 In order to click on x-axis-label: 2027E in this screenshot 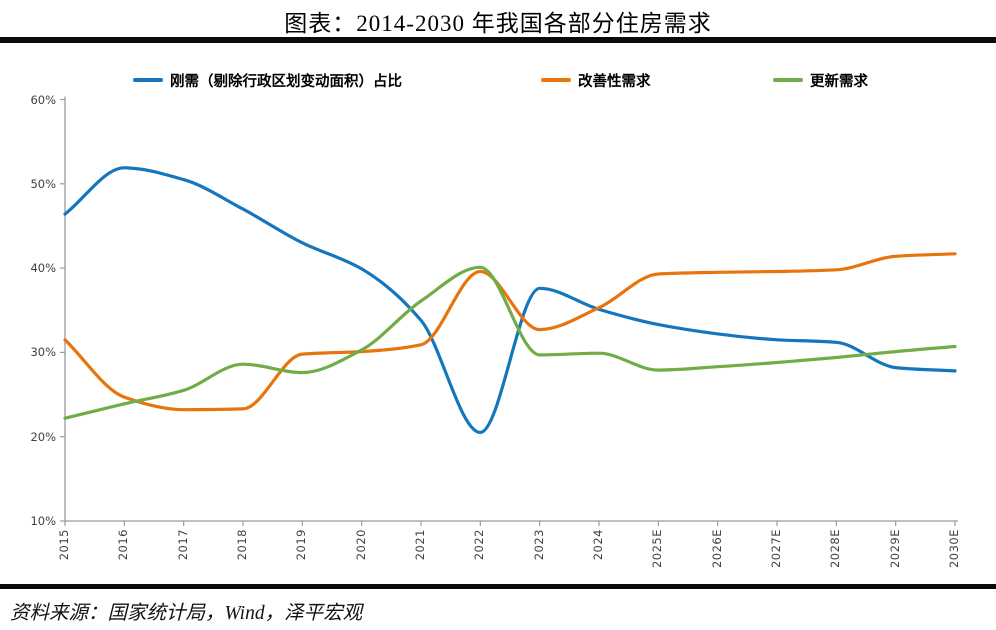, I will do `click(776, 549)`.